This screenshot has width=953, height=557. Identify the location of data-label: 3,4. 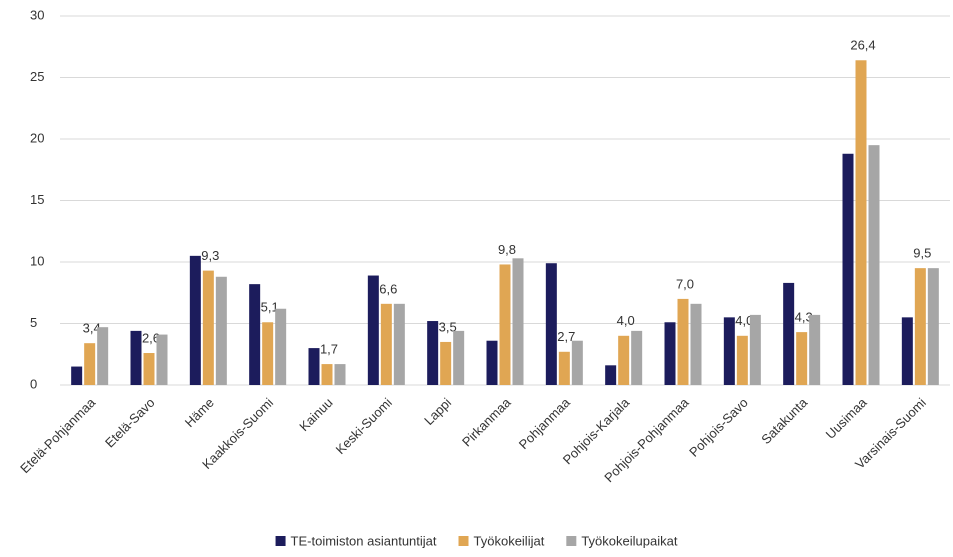
(92, 328).